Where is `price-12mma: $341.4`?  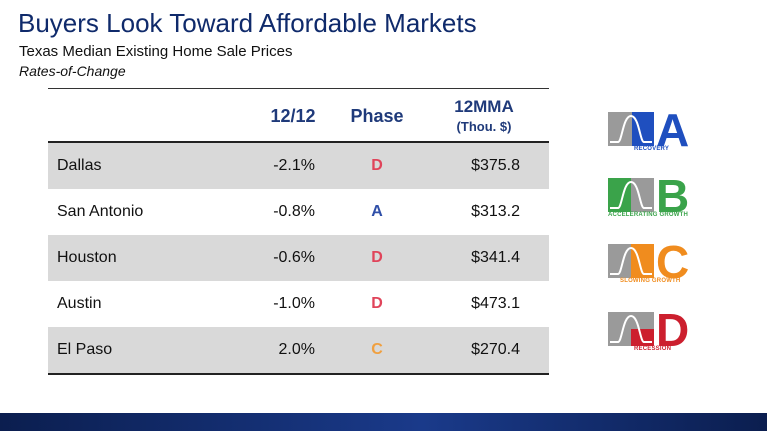 price-12mma: $341.4 is located at coordinates (495, 257).